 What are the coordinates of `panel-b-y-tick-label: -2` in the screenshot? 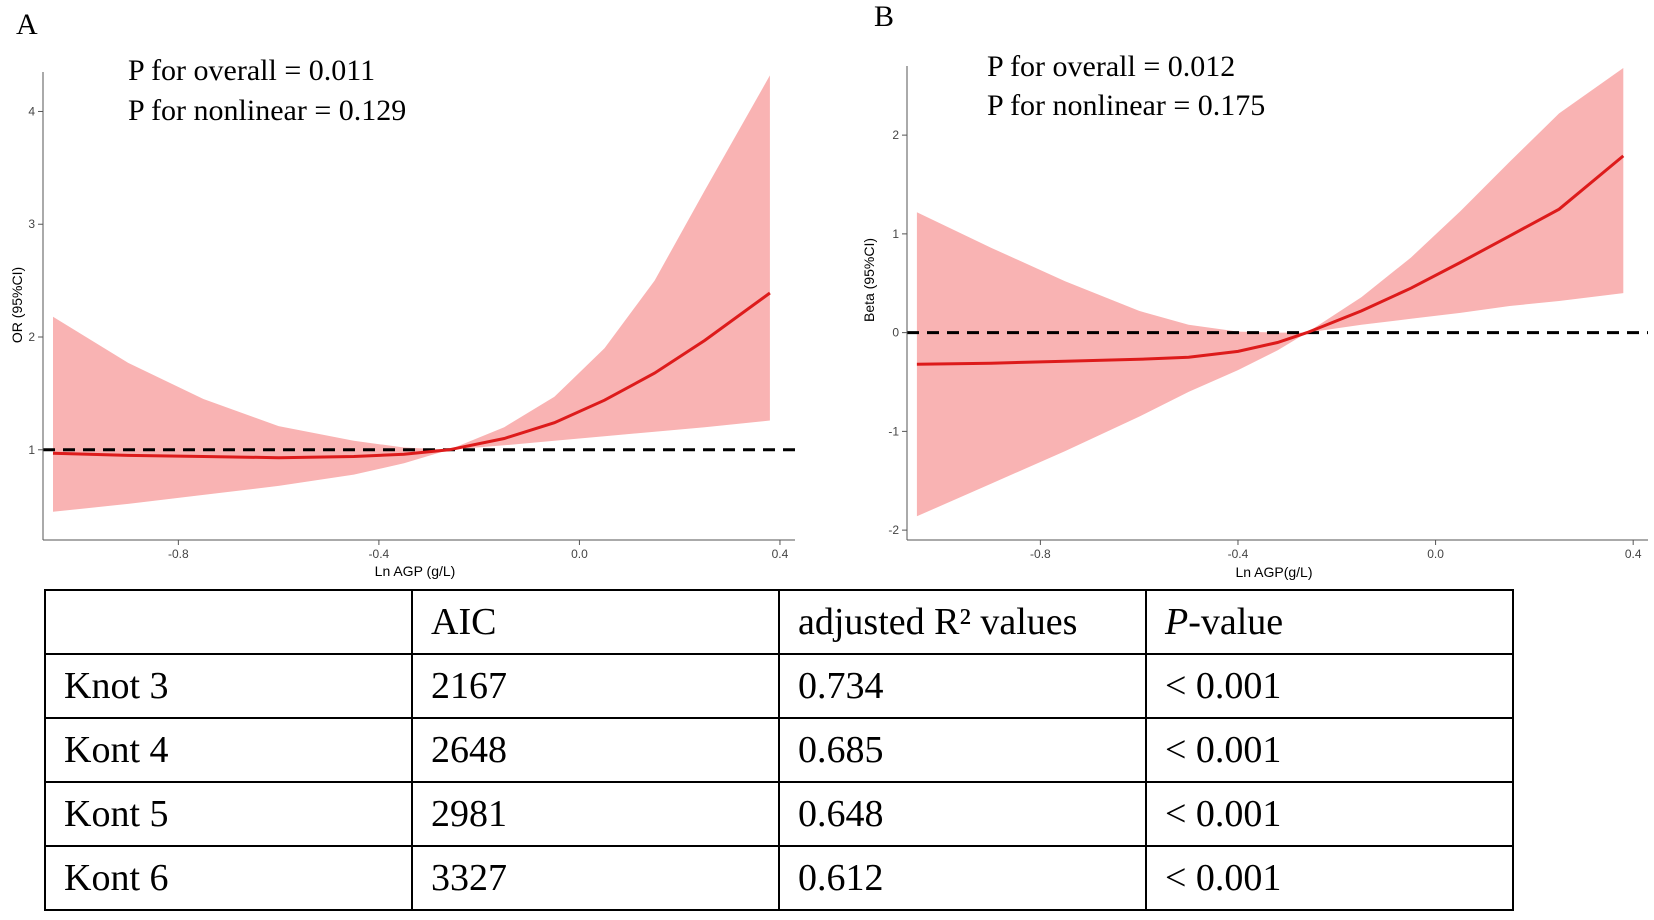 It's located at (893, 530).